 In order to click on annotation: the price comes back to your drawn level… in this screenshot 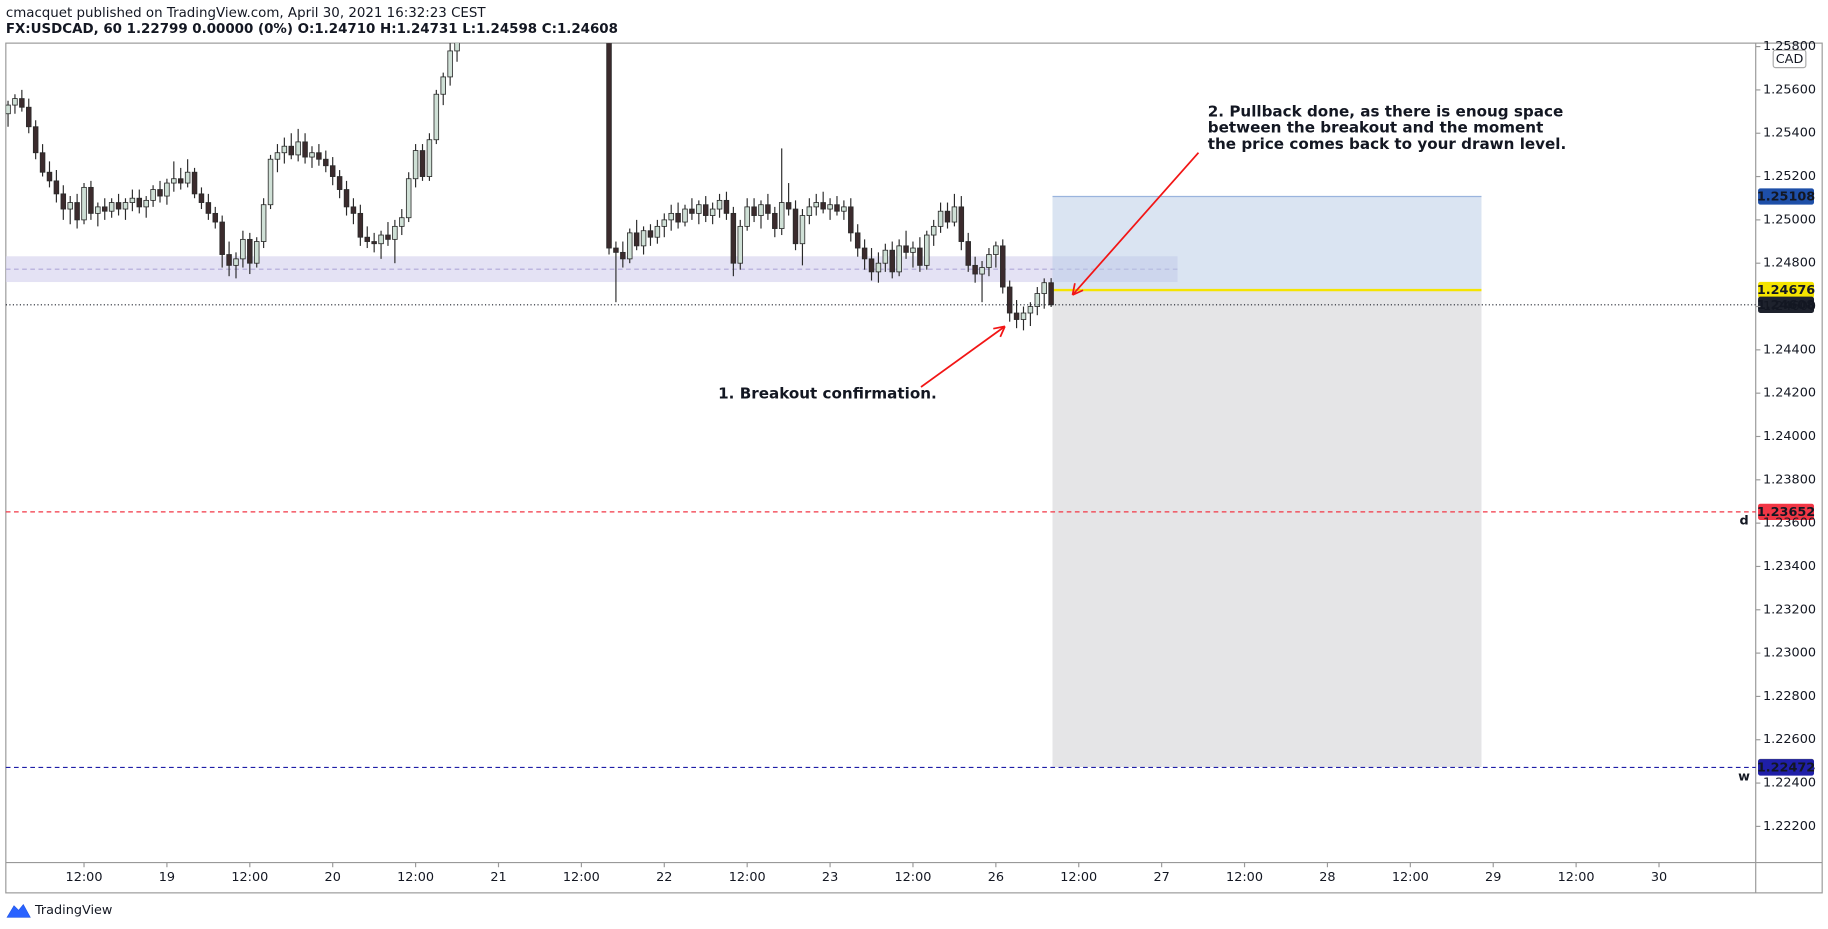, I will do `click(1387, 144)`.